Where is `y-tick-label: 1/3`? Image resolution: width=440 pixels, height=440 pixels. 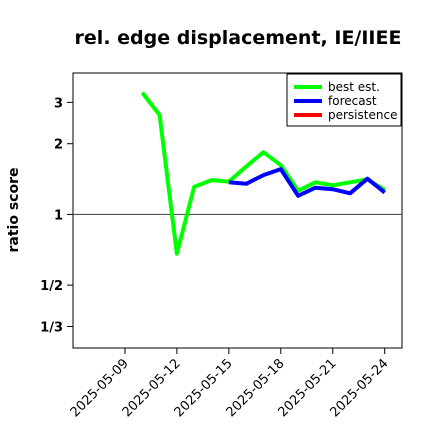 y-tick-label: 1/3 is located at coordinates (51, 328).